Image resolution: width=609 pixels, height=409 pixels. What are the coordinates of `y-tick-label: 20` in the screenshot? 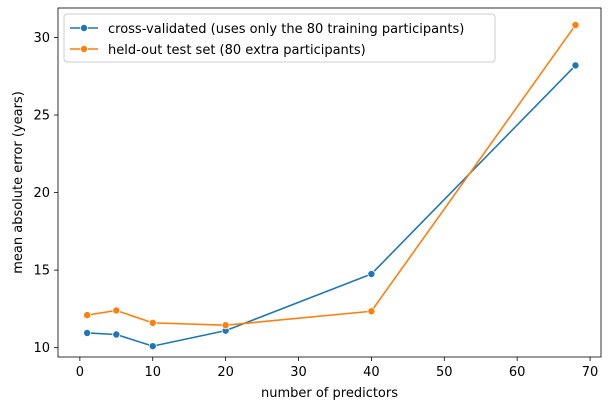 It's located at (41, 193).